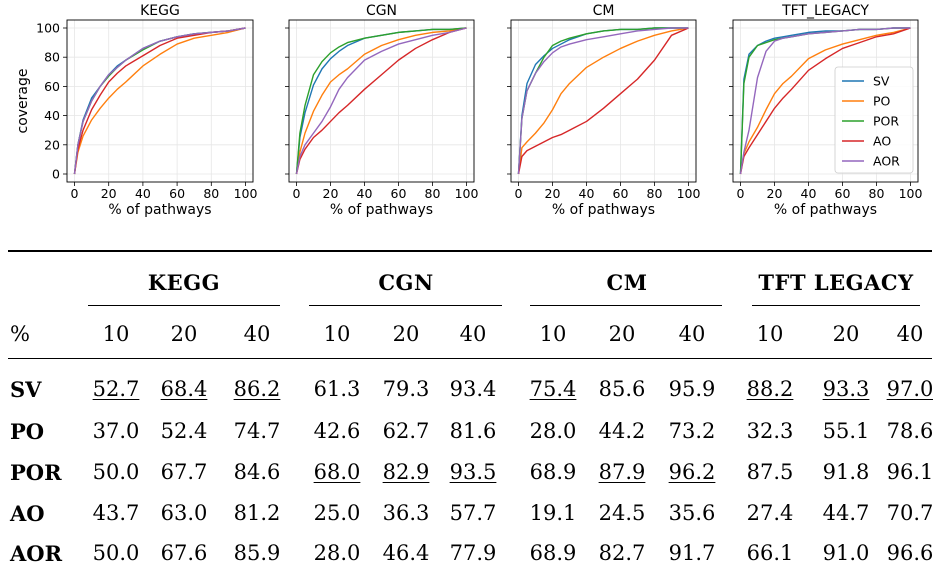 Image resolution: width=933 pixels, height=576 pixels. What do you see at coordinates (246, 193) in the screenshot?
I see `xtick-label-kegg: 100` at bounding box center [246, 193].